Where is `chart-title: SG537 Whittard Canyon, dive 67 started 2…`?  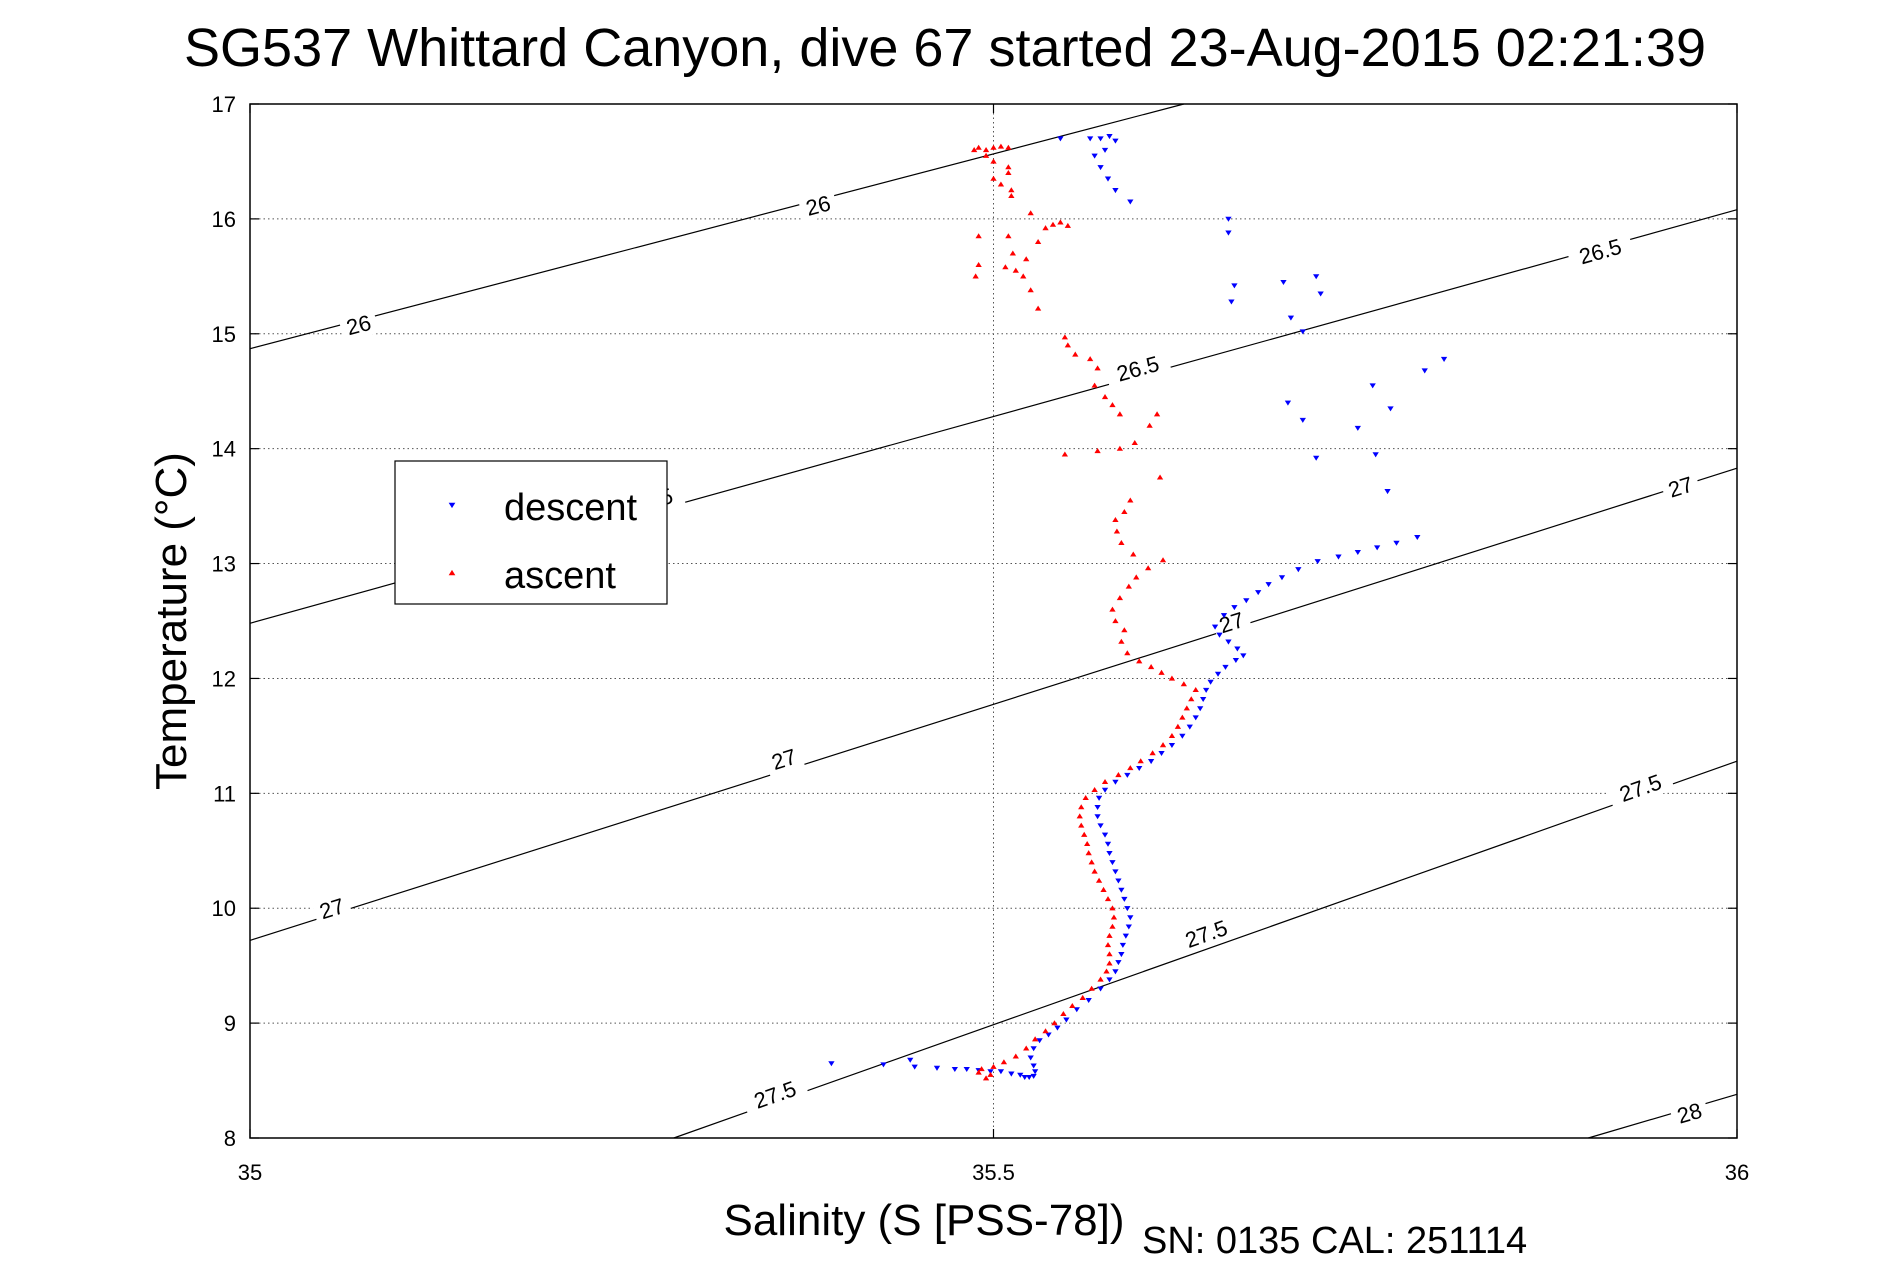 chart-title: SG537 Whittard Canyon, dive 67 started 2… is located at coordinates (945, 48).